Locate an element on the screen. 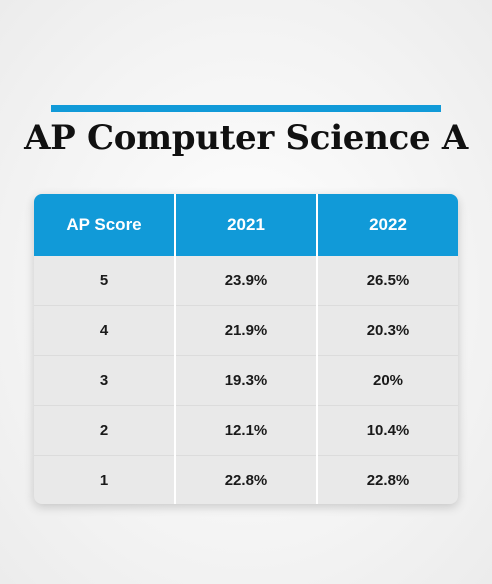  table-header-row: AP Score 2021 2022 is located at coordinates (246, 225).